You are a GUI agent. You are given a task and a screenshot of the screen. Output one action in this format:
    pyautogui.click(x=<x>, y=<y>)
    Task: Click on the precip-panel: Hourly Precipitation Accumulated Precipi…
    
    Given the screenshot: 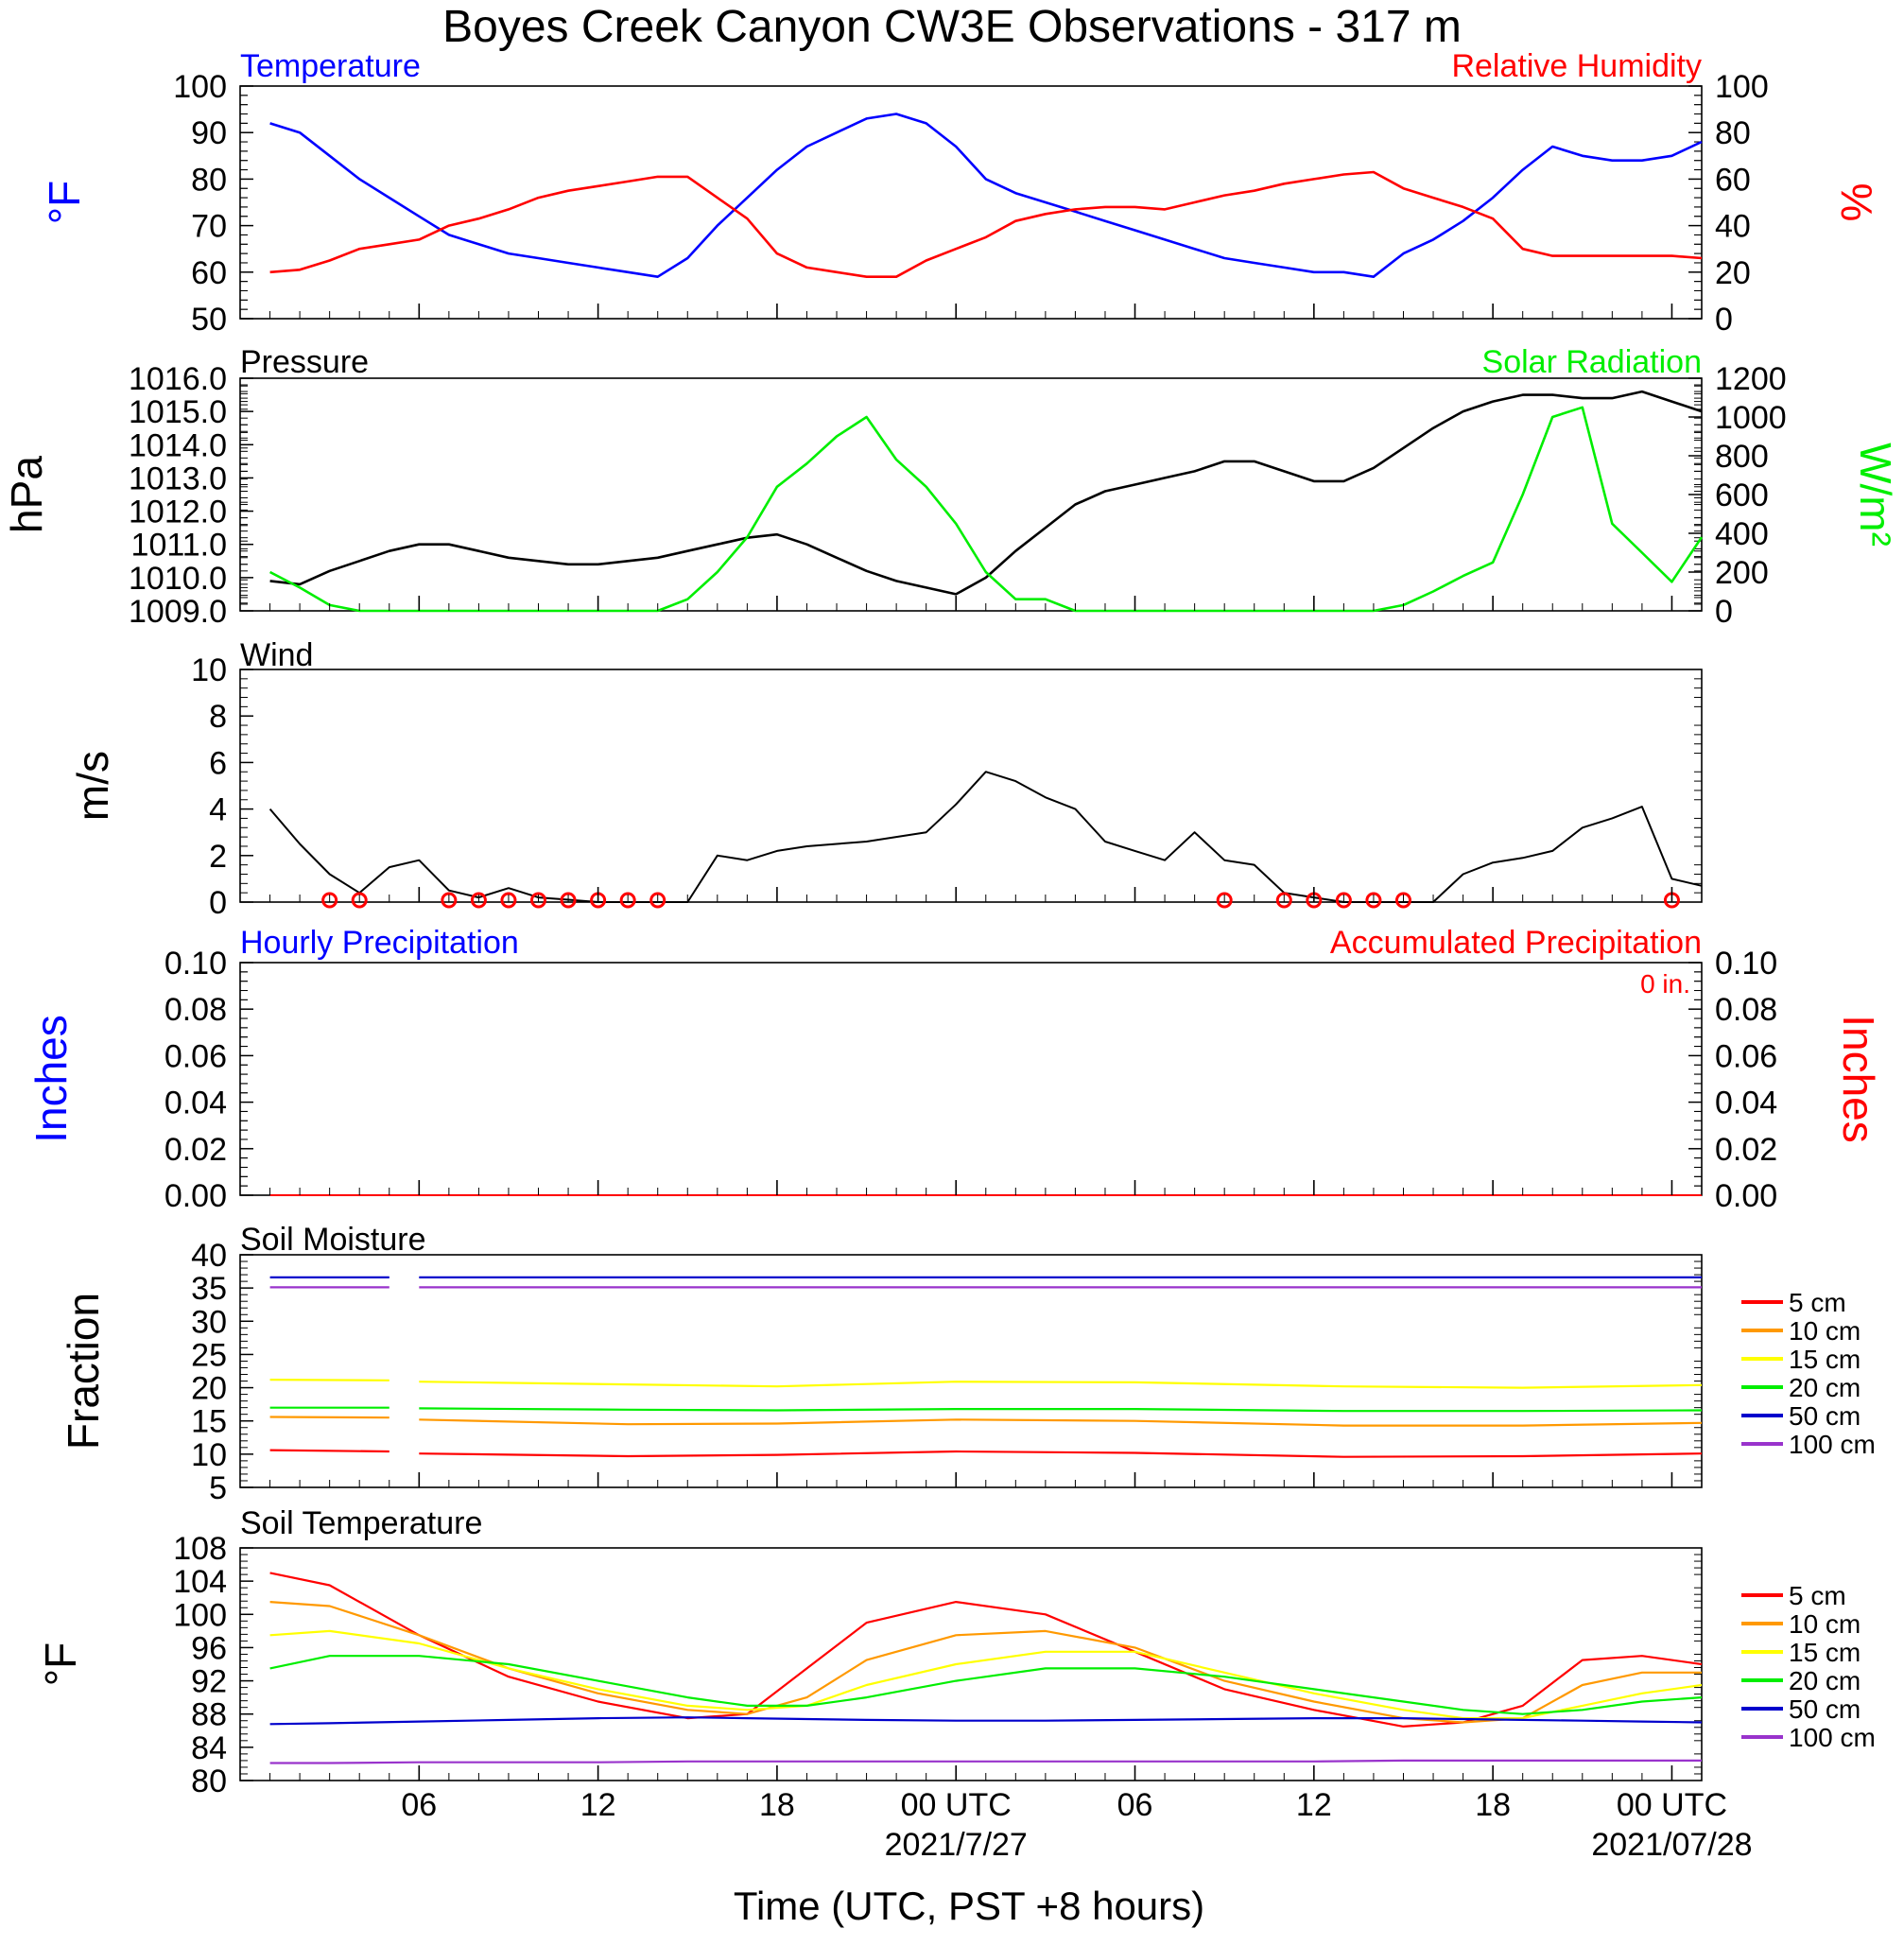 What is the action you would take?
    pyautogui.click(x=955, y=1070)
    